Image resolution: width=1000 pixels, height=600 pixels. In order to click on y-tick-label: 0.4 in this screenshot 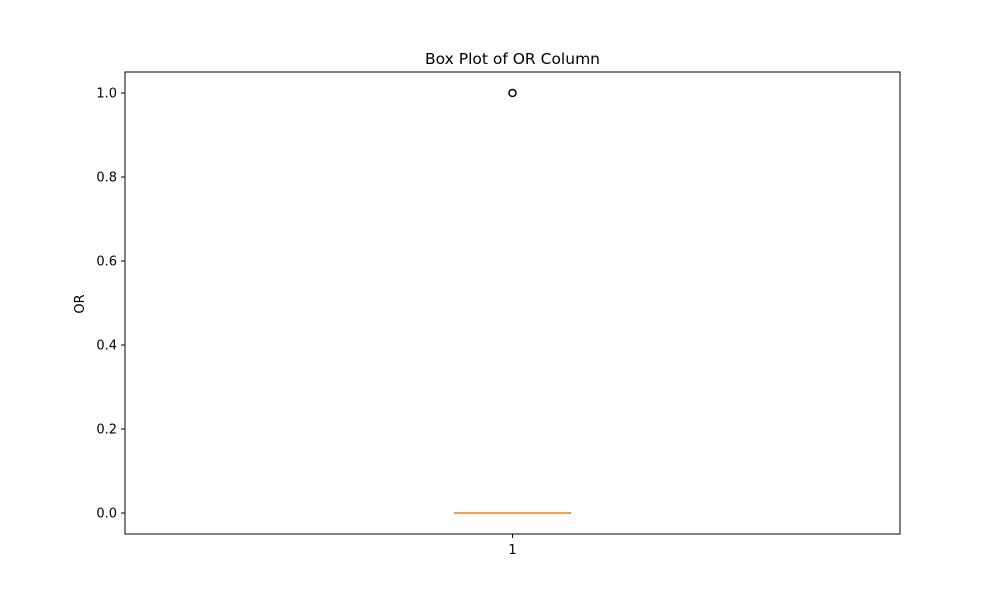, I will do `click(106, 346)`.